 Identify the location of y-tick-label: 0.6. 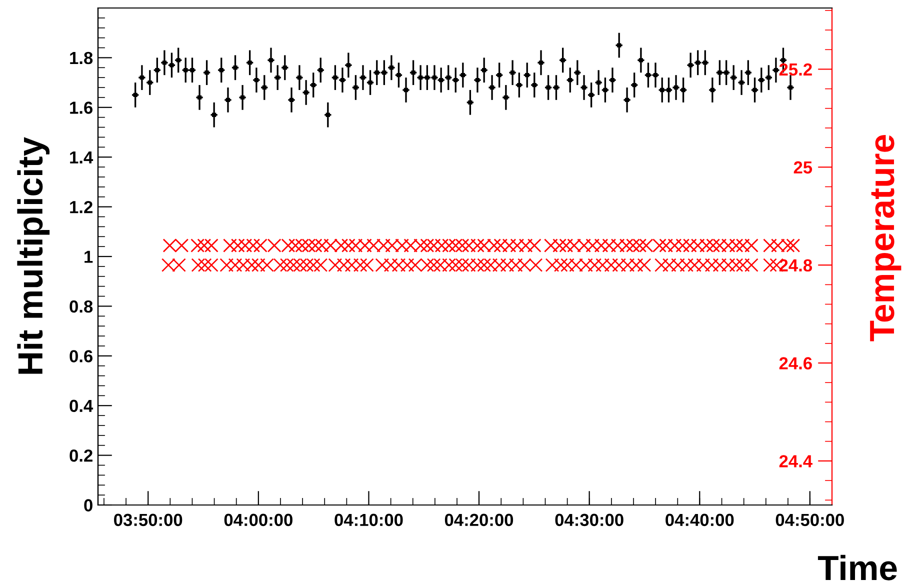
(81, 356).